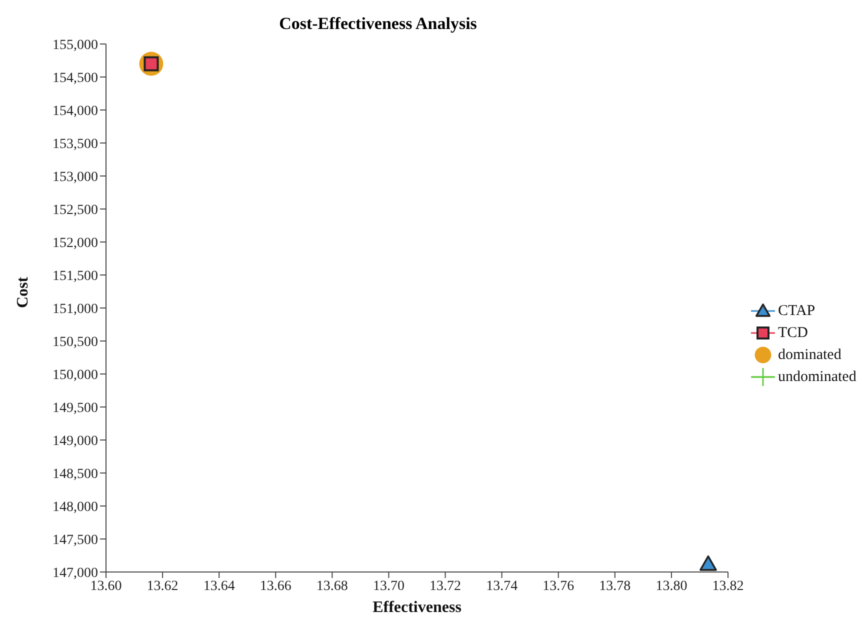  I want to click on legend-label: dominated, so click(810, 355).